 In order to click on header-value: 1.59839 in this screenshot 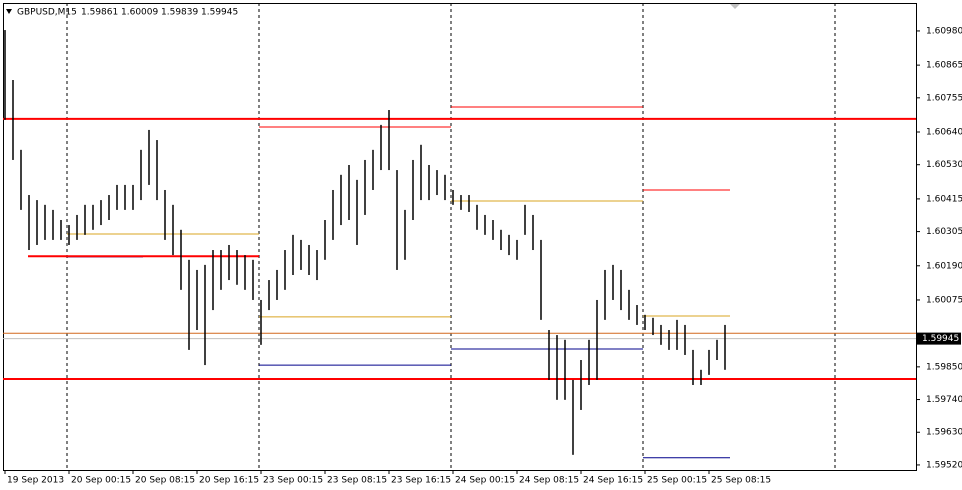, I will do `click(179, 13)`.